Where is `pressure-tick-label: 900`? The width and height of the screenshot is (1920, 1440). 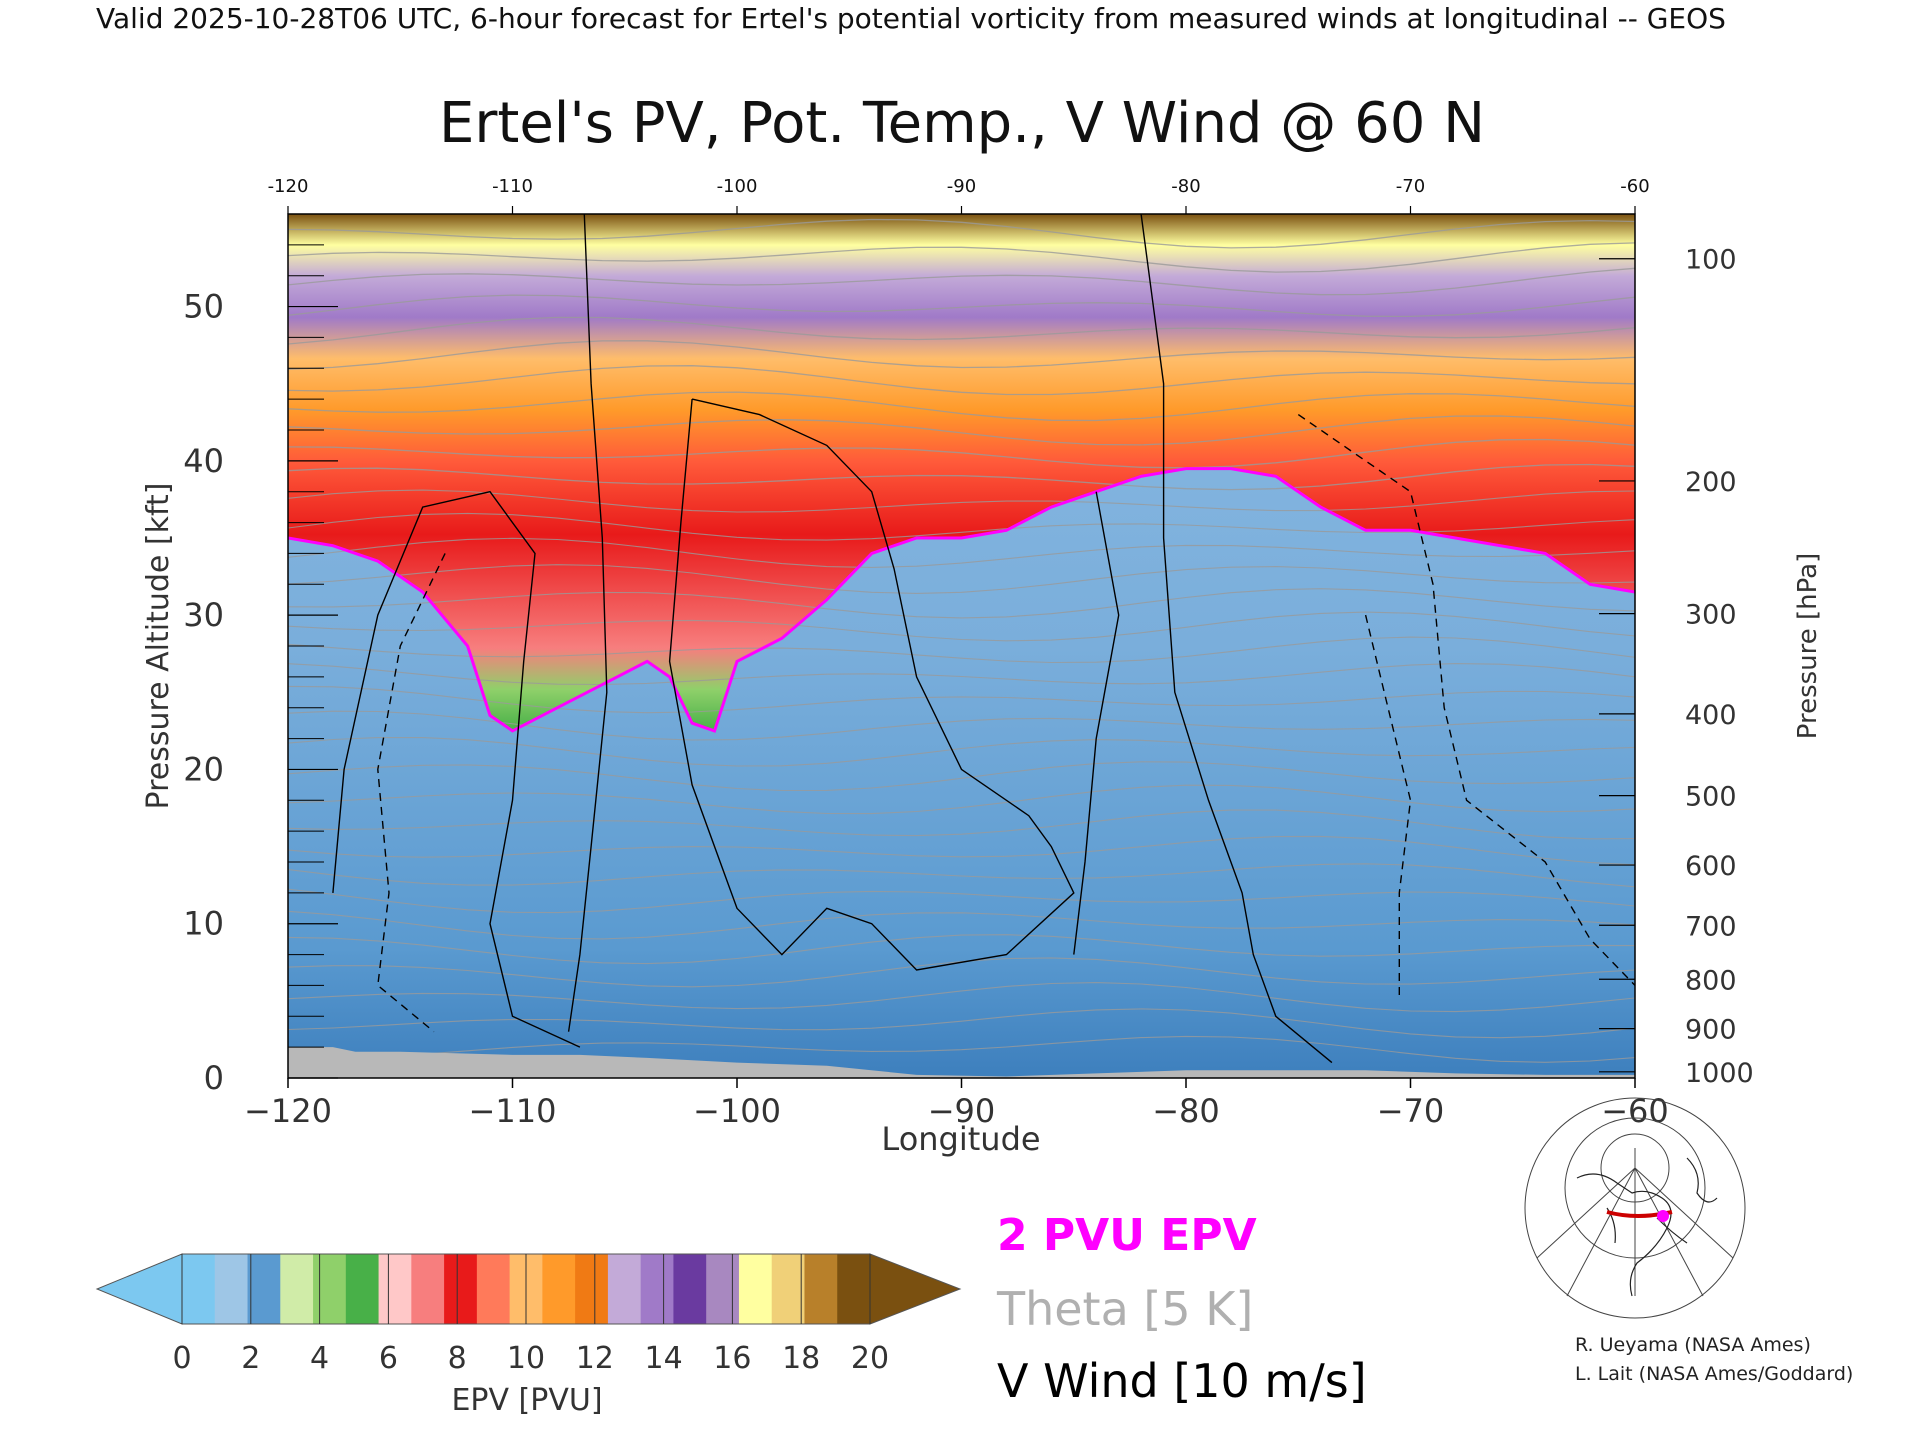 pressure-tick-label: 900 is located at coordinates (1711, 1030).